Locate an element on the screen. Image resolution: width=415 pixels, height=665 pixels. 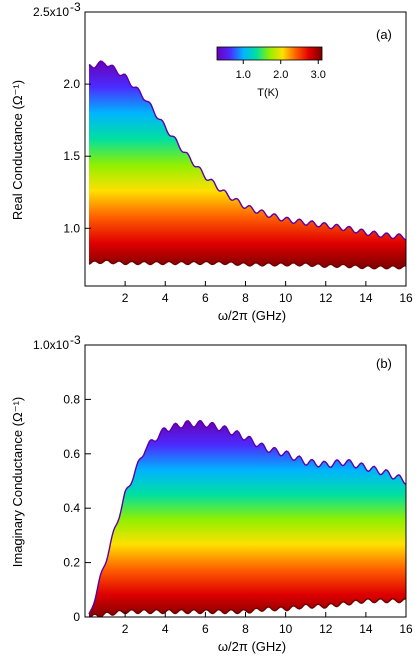
colorbar-ticks: 1.0 2.0 3.0 is located at coordinates (281, 70).